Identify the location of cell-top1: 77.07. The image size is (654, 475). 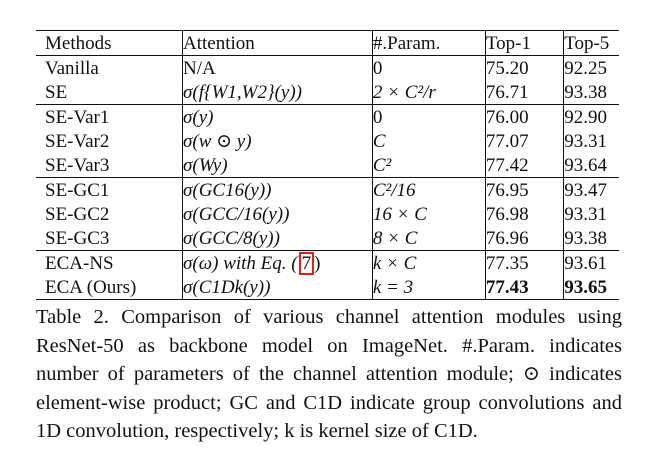
(525, 141).